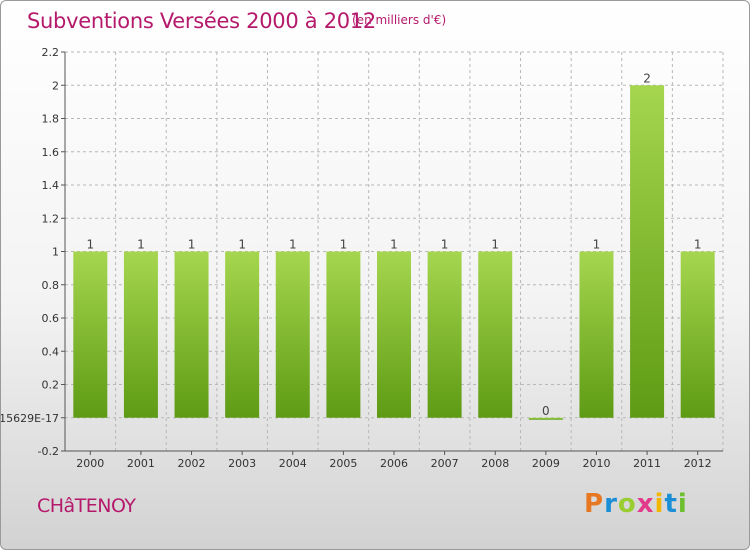 The height and width of the screenshot is (550, 750). Describe the element at coordinates (201, 21) in the screenshot. I see `chart-title: Subventions Versées 2000 à 2012` at that location.